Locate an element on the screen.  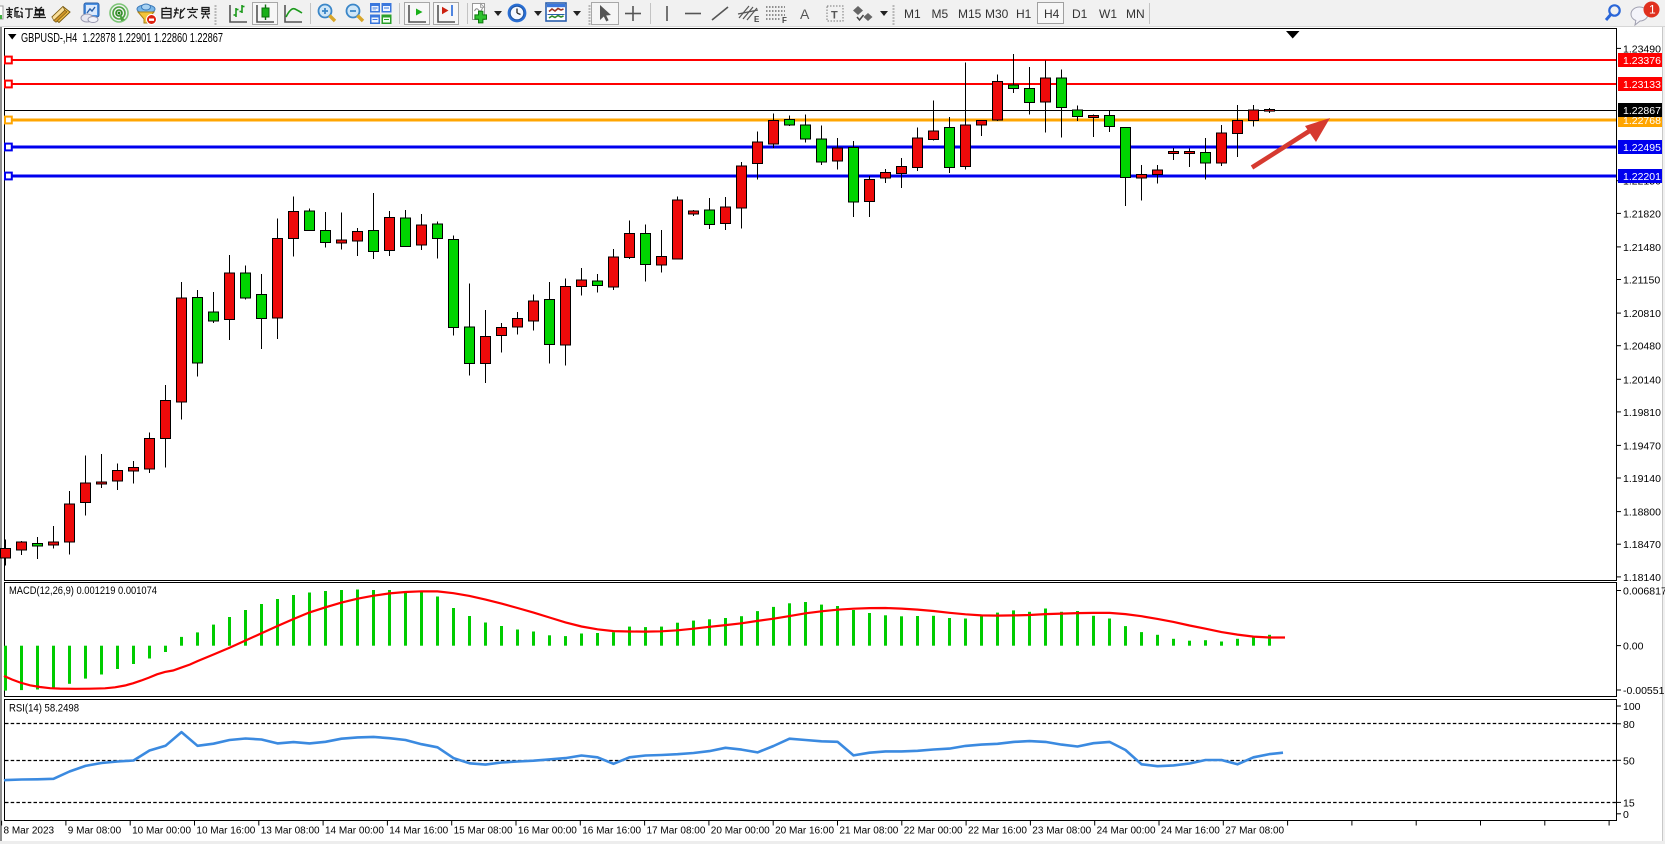
svg-text: 1.22867 is located at coordinates (1642, 111).